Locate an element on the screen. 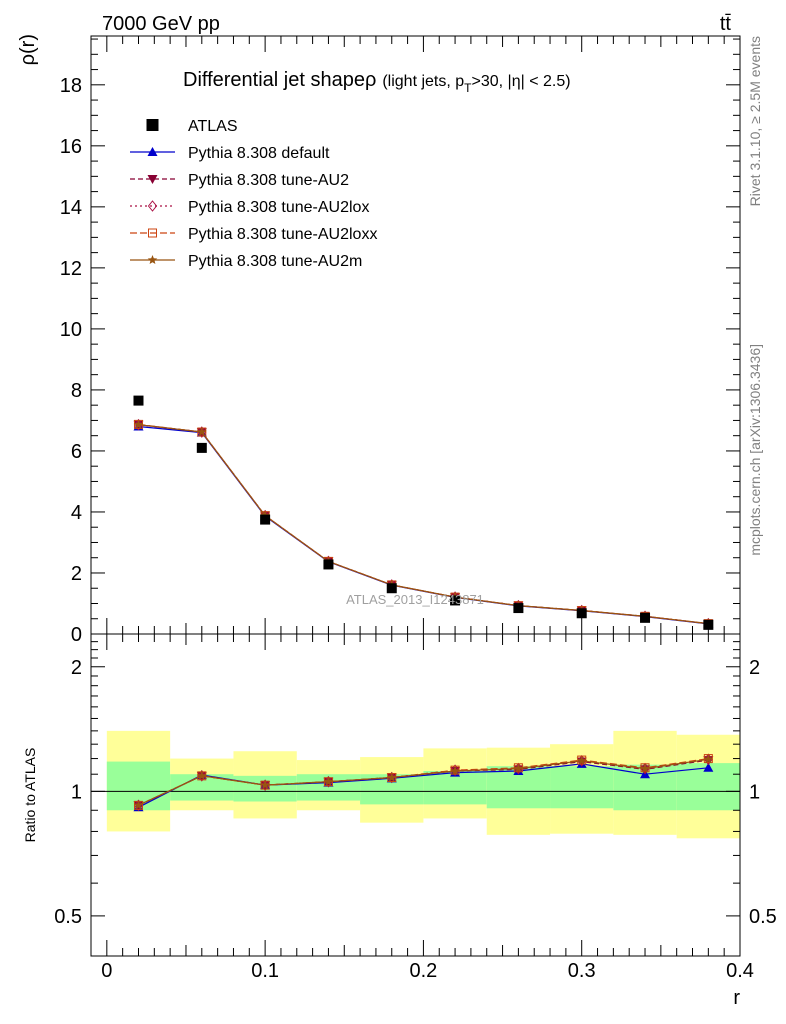 Image resolution: width=786 pixels, height=1024 pixels. legend-label: ATLAS is located at coordinates (213, 126).